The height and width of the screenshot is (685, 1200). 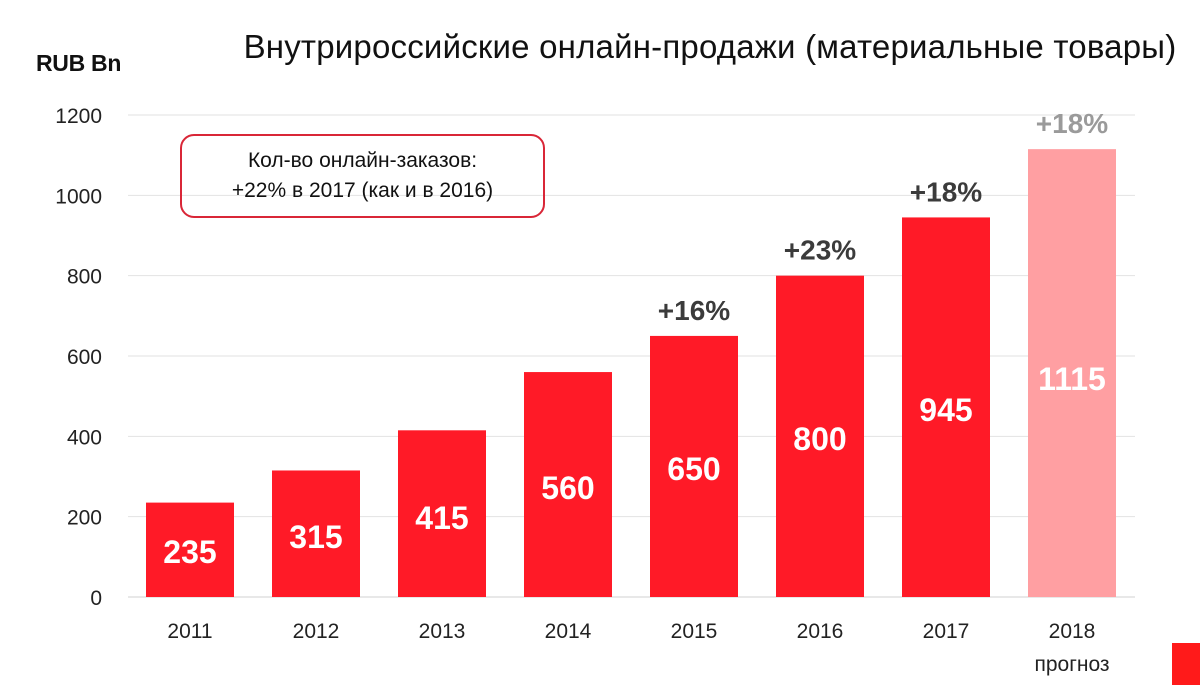 I want to click on growth-label: +16%, so click(x=694, y=310).